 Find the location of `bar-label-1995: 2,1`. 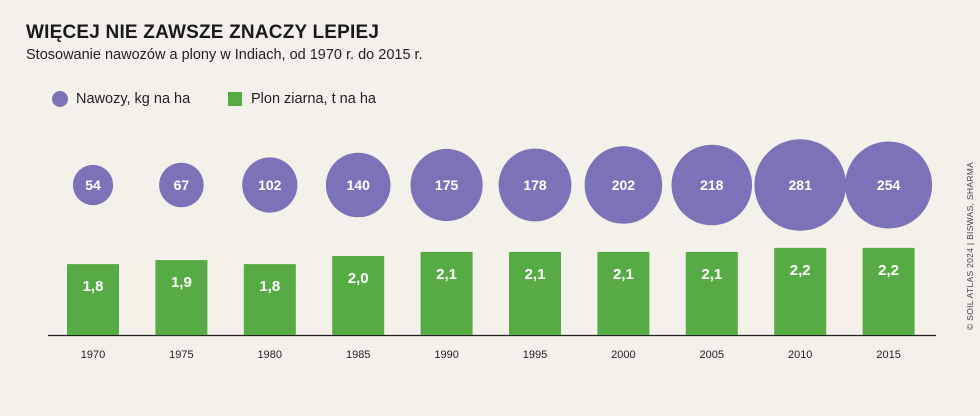

bar-label-1995: 2,1 is located at coordinates (535, 274).